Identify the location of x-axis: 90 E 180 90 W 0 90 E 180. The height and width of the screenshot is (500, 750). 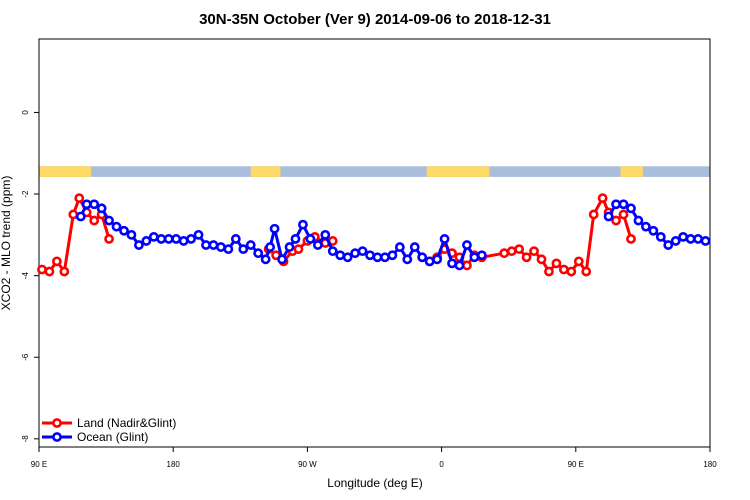
(374, 458).